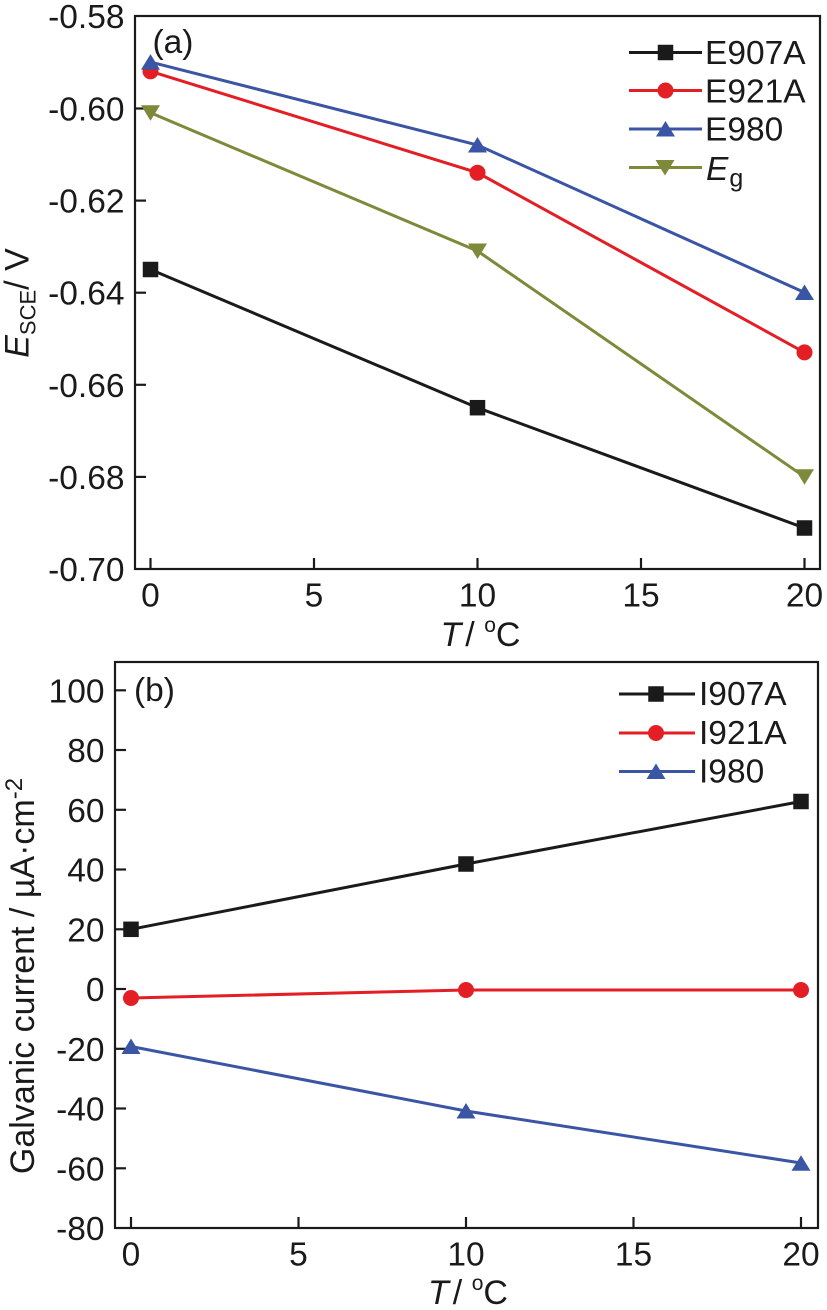 This screenshot has width=827, height=1310. Describe the element at coordinates (86, 570) in the screenshot. I see `svg-text: -0.70` at that location.